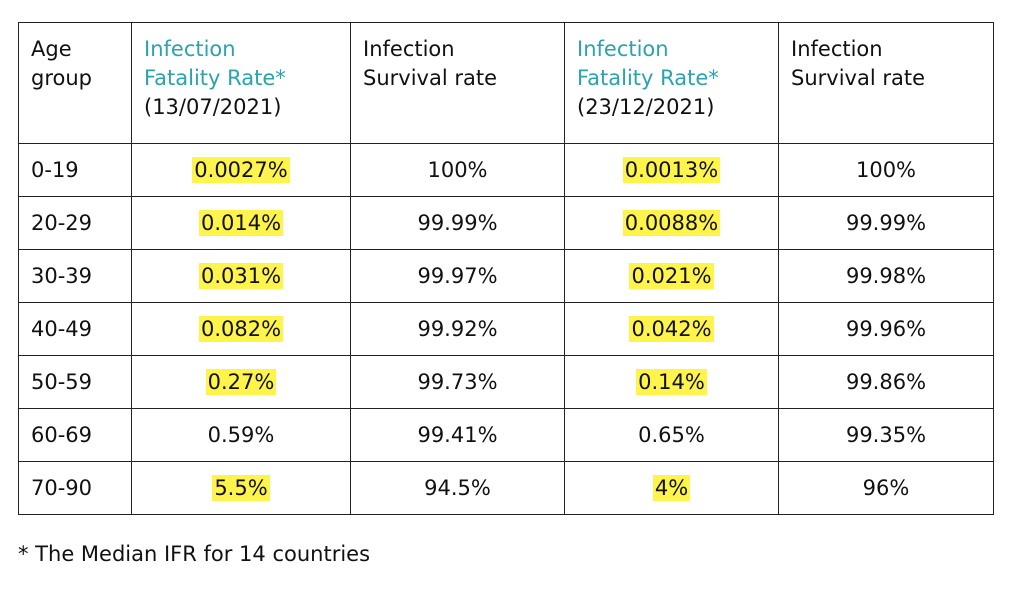 This screenshot has height=592, width=1024. I want to click on table-row: 50-59 0.27% 99.73% 0.14% 99.86%, so click(506, 382).